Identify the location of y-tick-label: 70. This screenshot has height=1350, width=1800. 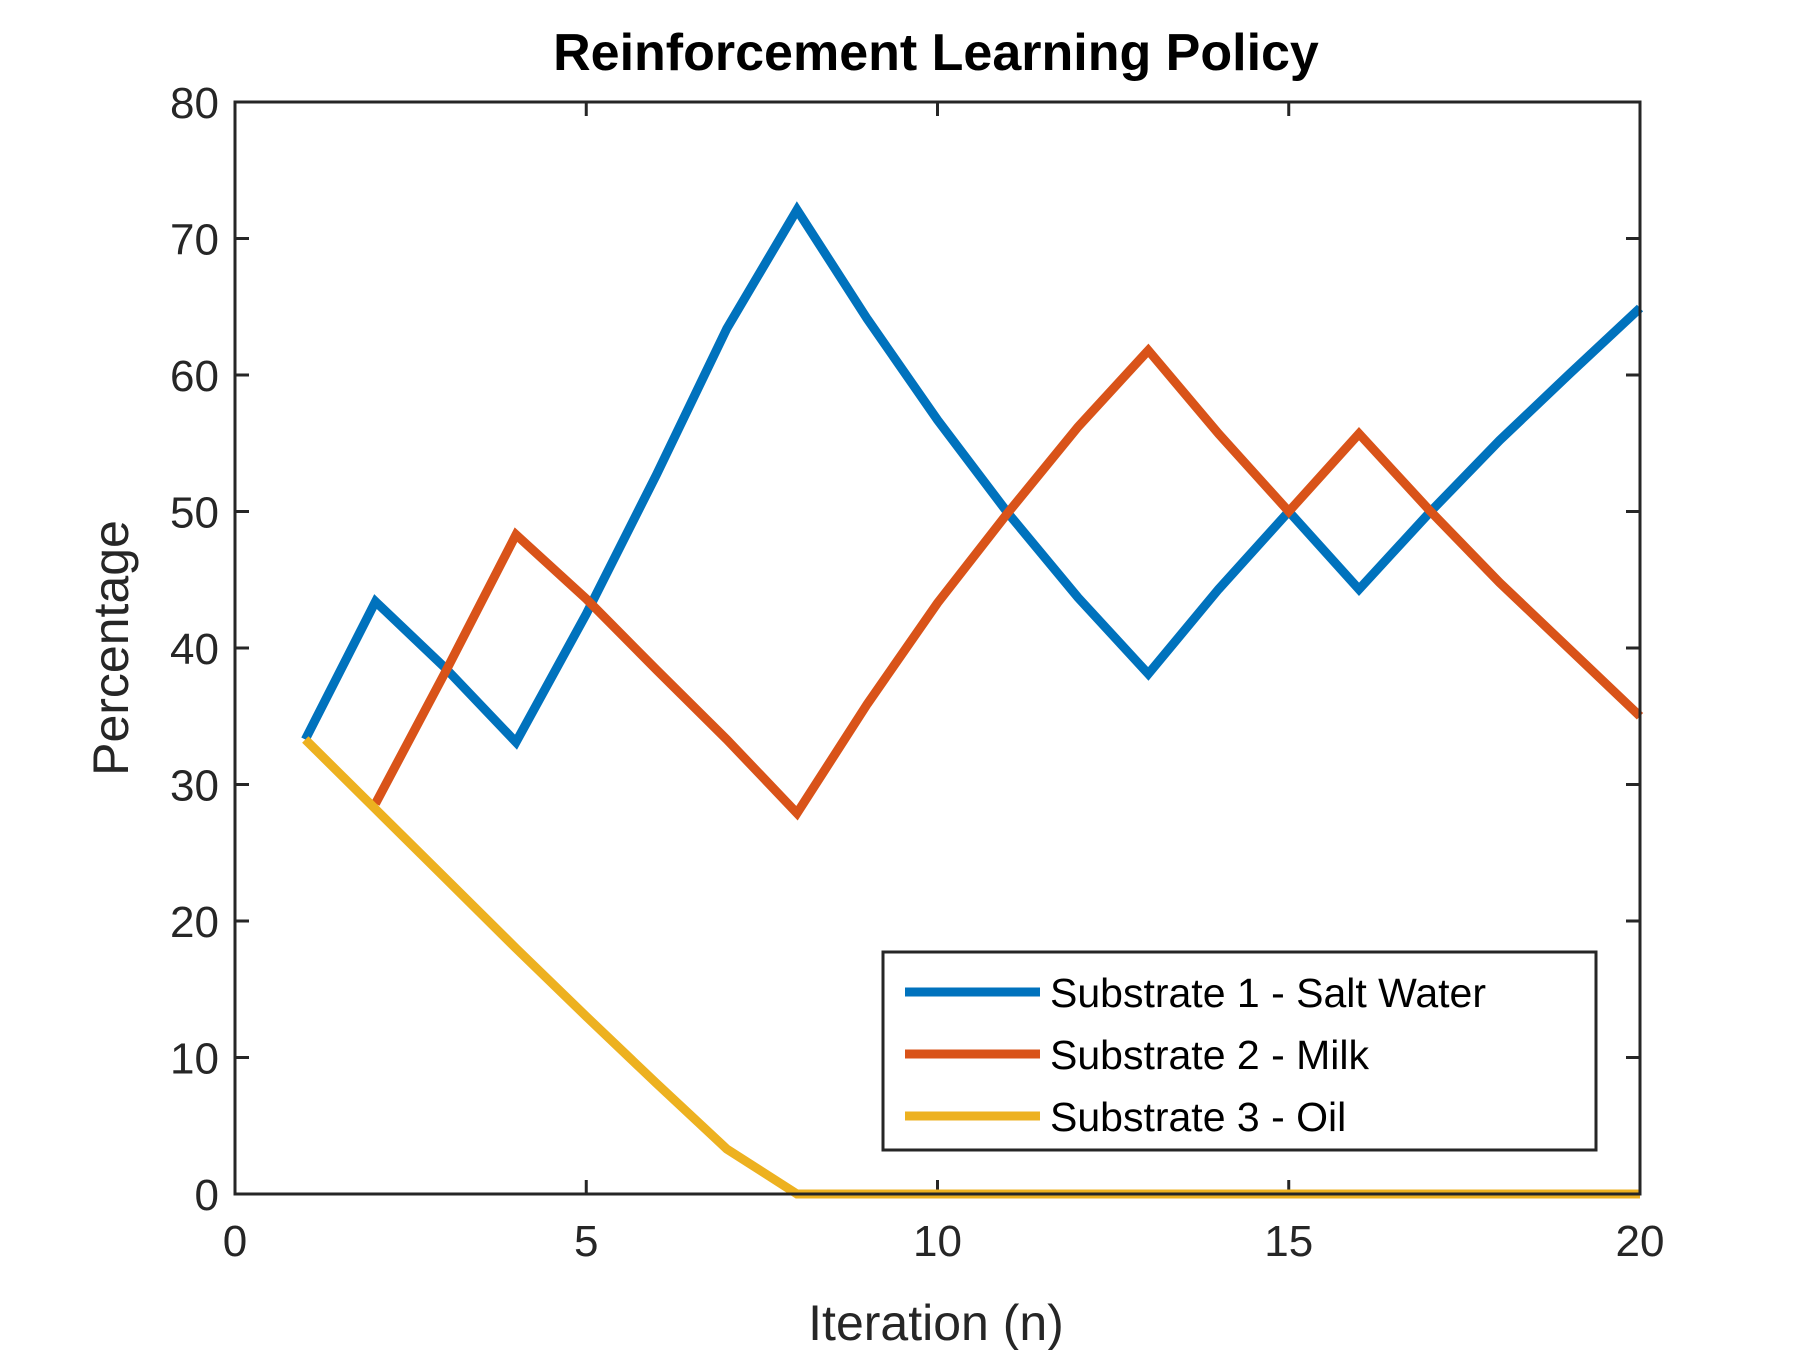
(194, 240).